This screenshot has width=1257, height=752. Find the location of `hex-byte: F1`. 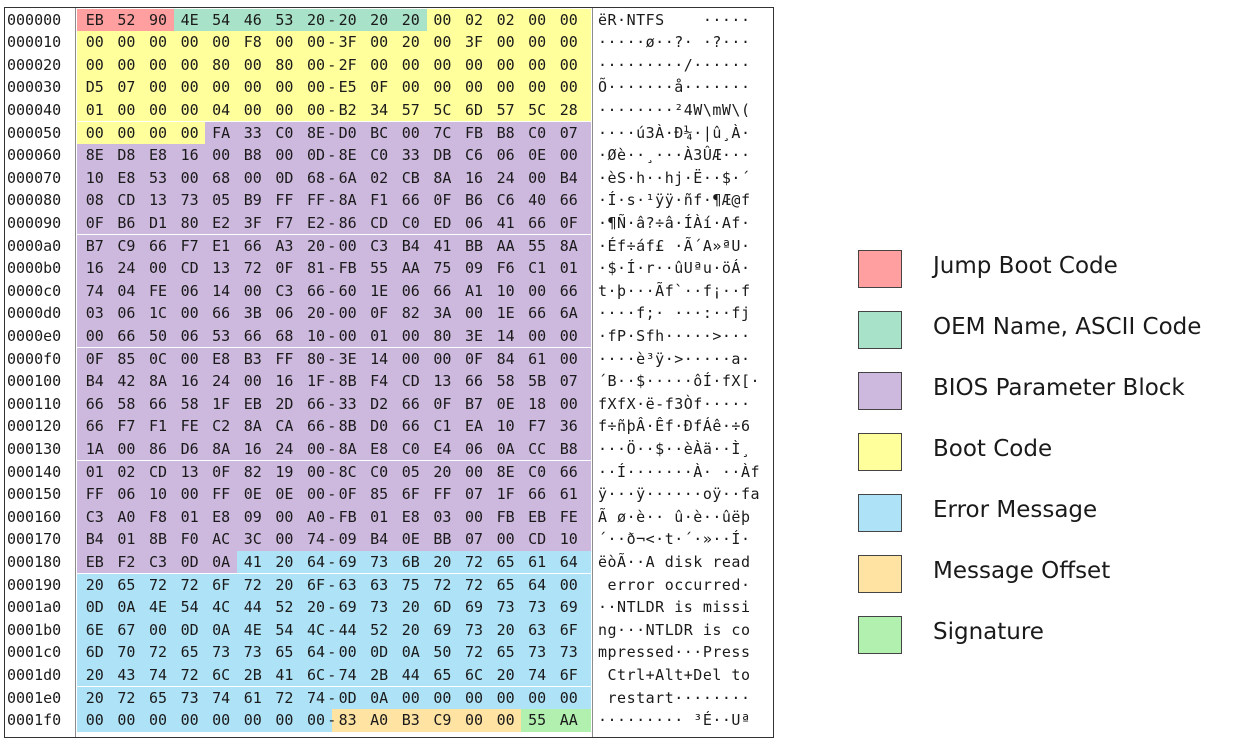

hex-byte: F1 is located at coordinates (158, 426).